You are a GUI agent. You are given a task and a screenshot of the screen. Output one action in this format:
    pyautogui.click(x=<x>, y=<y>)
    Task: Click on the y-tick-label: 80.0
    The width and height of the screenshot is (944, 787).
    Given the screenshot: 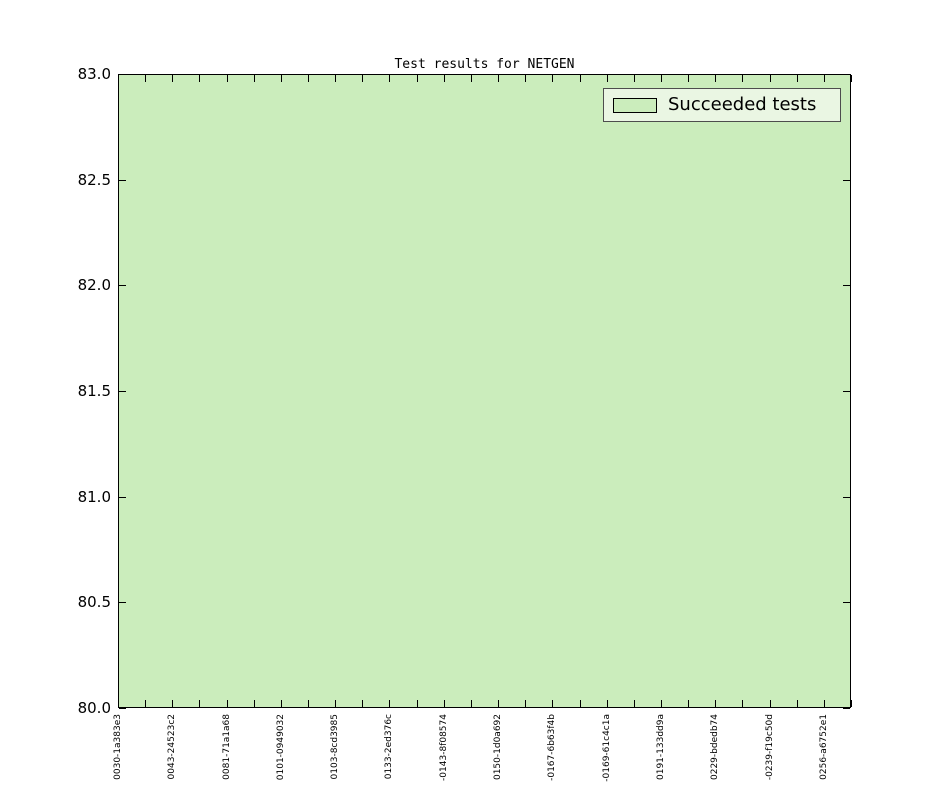 What is the action you would take?
    pyautogui.click(x=94, y=708)
    